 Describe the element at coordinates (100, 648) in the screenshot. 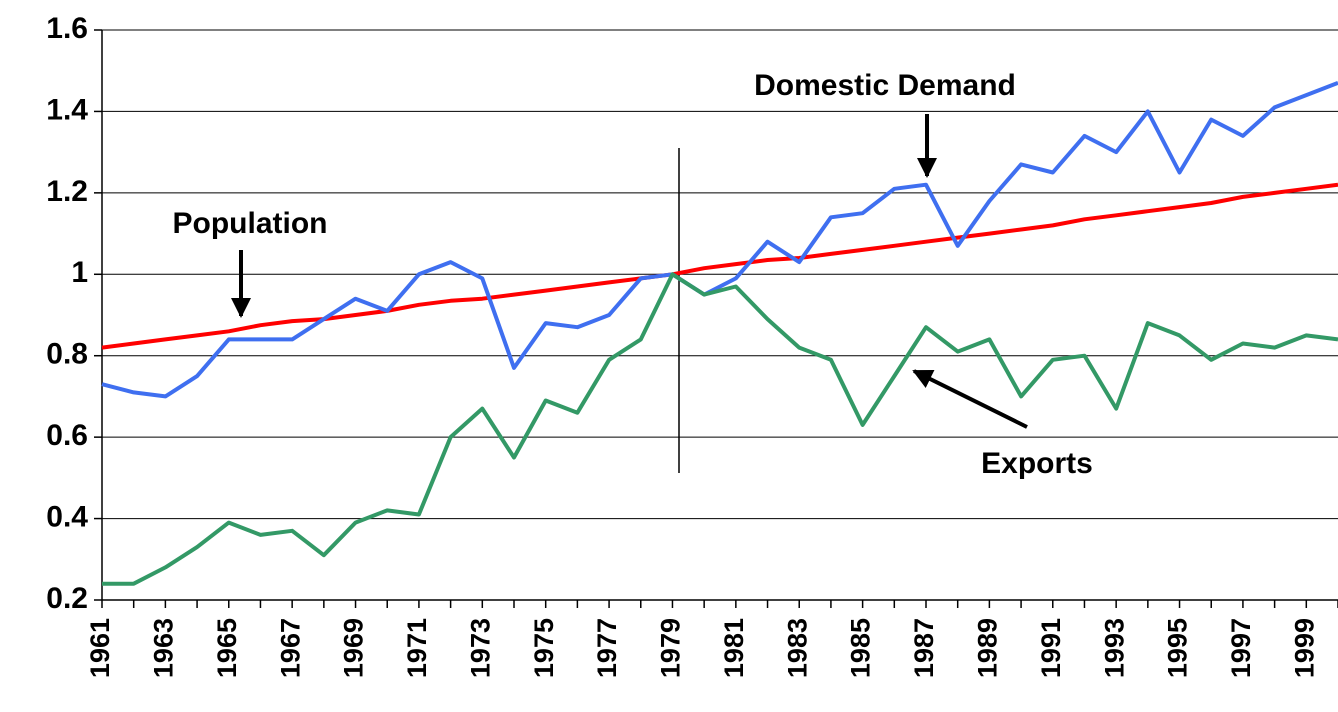

I see `x-tick-label: 1961` at that location.